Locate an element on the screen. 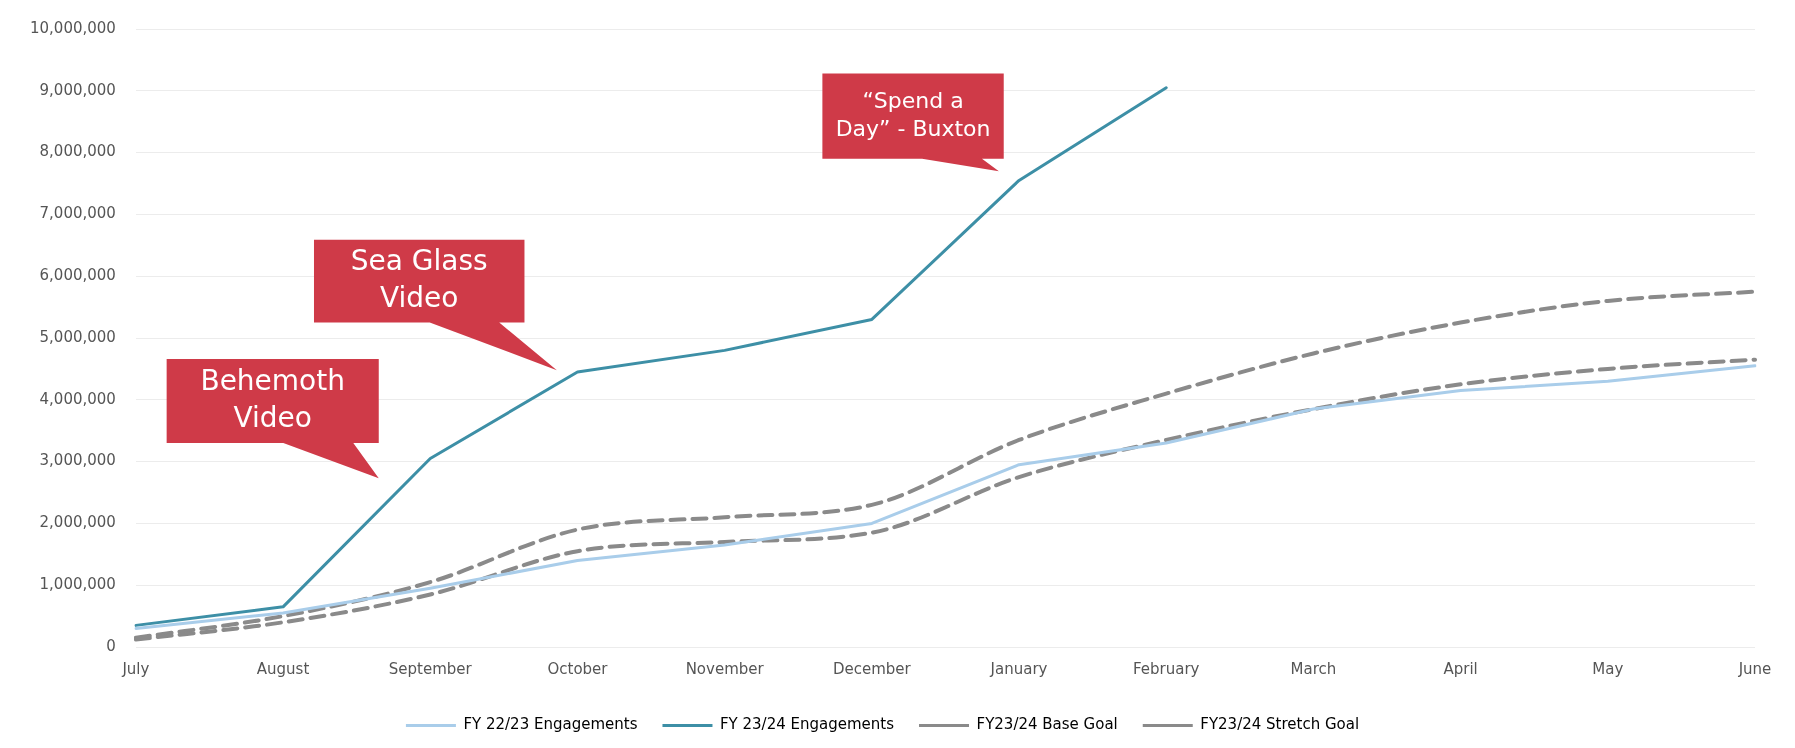  annotation: Sea Glass Video is located at coordinates (419, 279).